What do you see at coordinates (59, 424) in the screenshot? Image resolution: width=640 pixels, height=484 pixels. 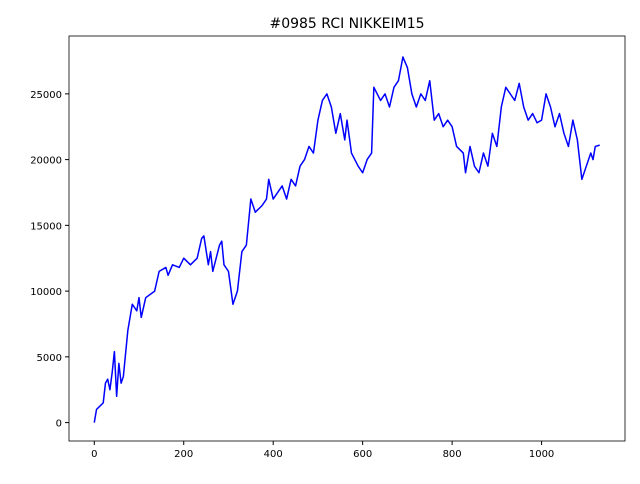 I see `y-tick-label: 0` at bounding box center [59, 424].